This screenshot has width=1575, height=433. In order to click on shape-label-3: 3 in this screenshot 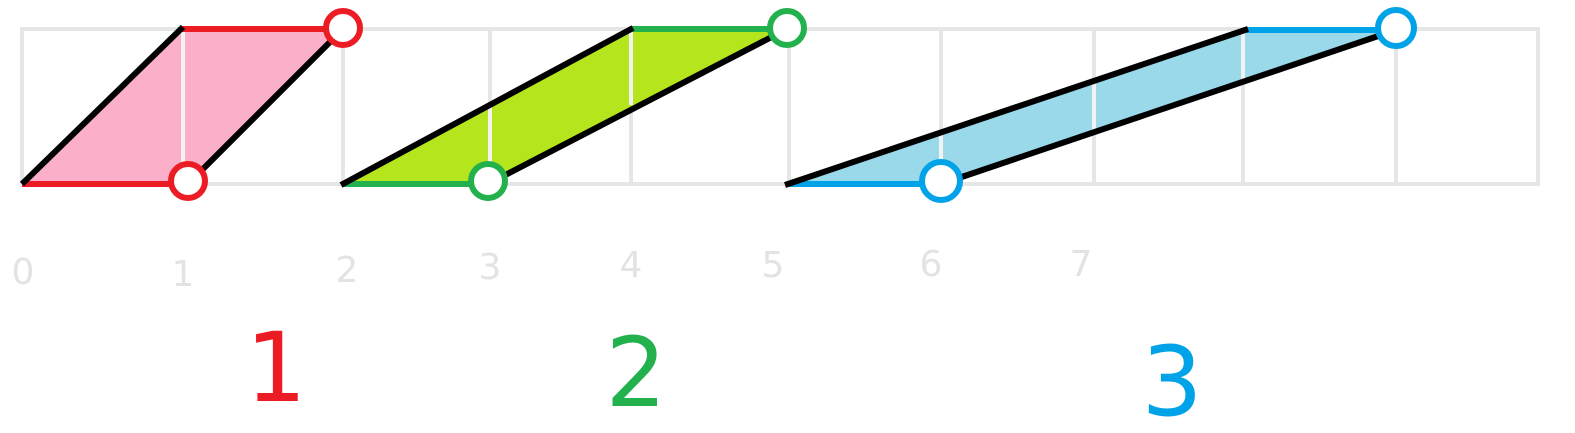, I will do `click(1171, 379)`.